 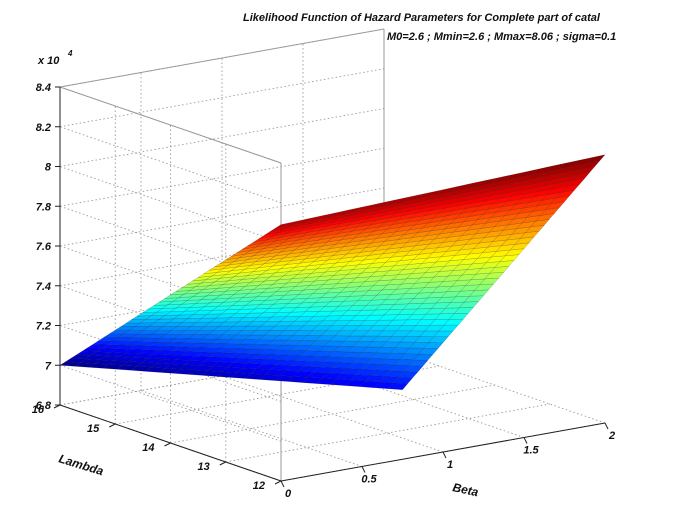 What do you see at coordinates (148, 448) in the screenshot?
I see `y-tick-label: 14` at bounding box center [148, 448].